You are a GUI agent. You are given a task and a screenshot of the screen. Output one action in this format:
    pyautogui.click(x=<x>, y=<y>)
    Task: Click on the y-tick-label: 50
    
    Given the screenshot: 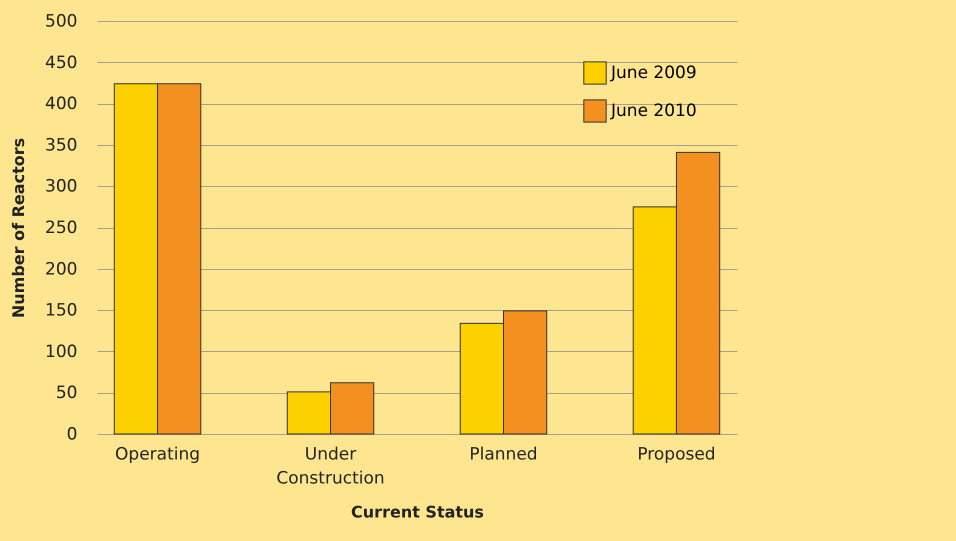 What is the action you would take?
    pyautogui.click(x=67, y=393)
    